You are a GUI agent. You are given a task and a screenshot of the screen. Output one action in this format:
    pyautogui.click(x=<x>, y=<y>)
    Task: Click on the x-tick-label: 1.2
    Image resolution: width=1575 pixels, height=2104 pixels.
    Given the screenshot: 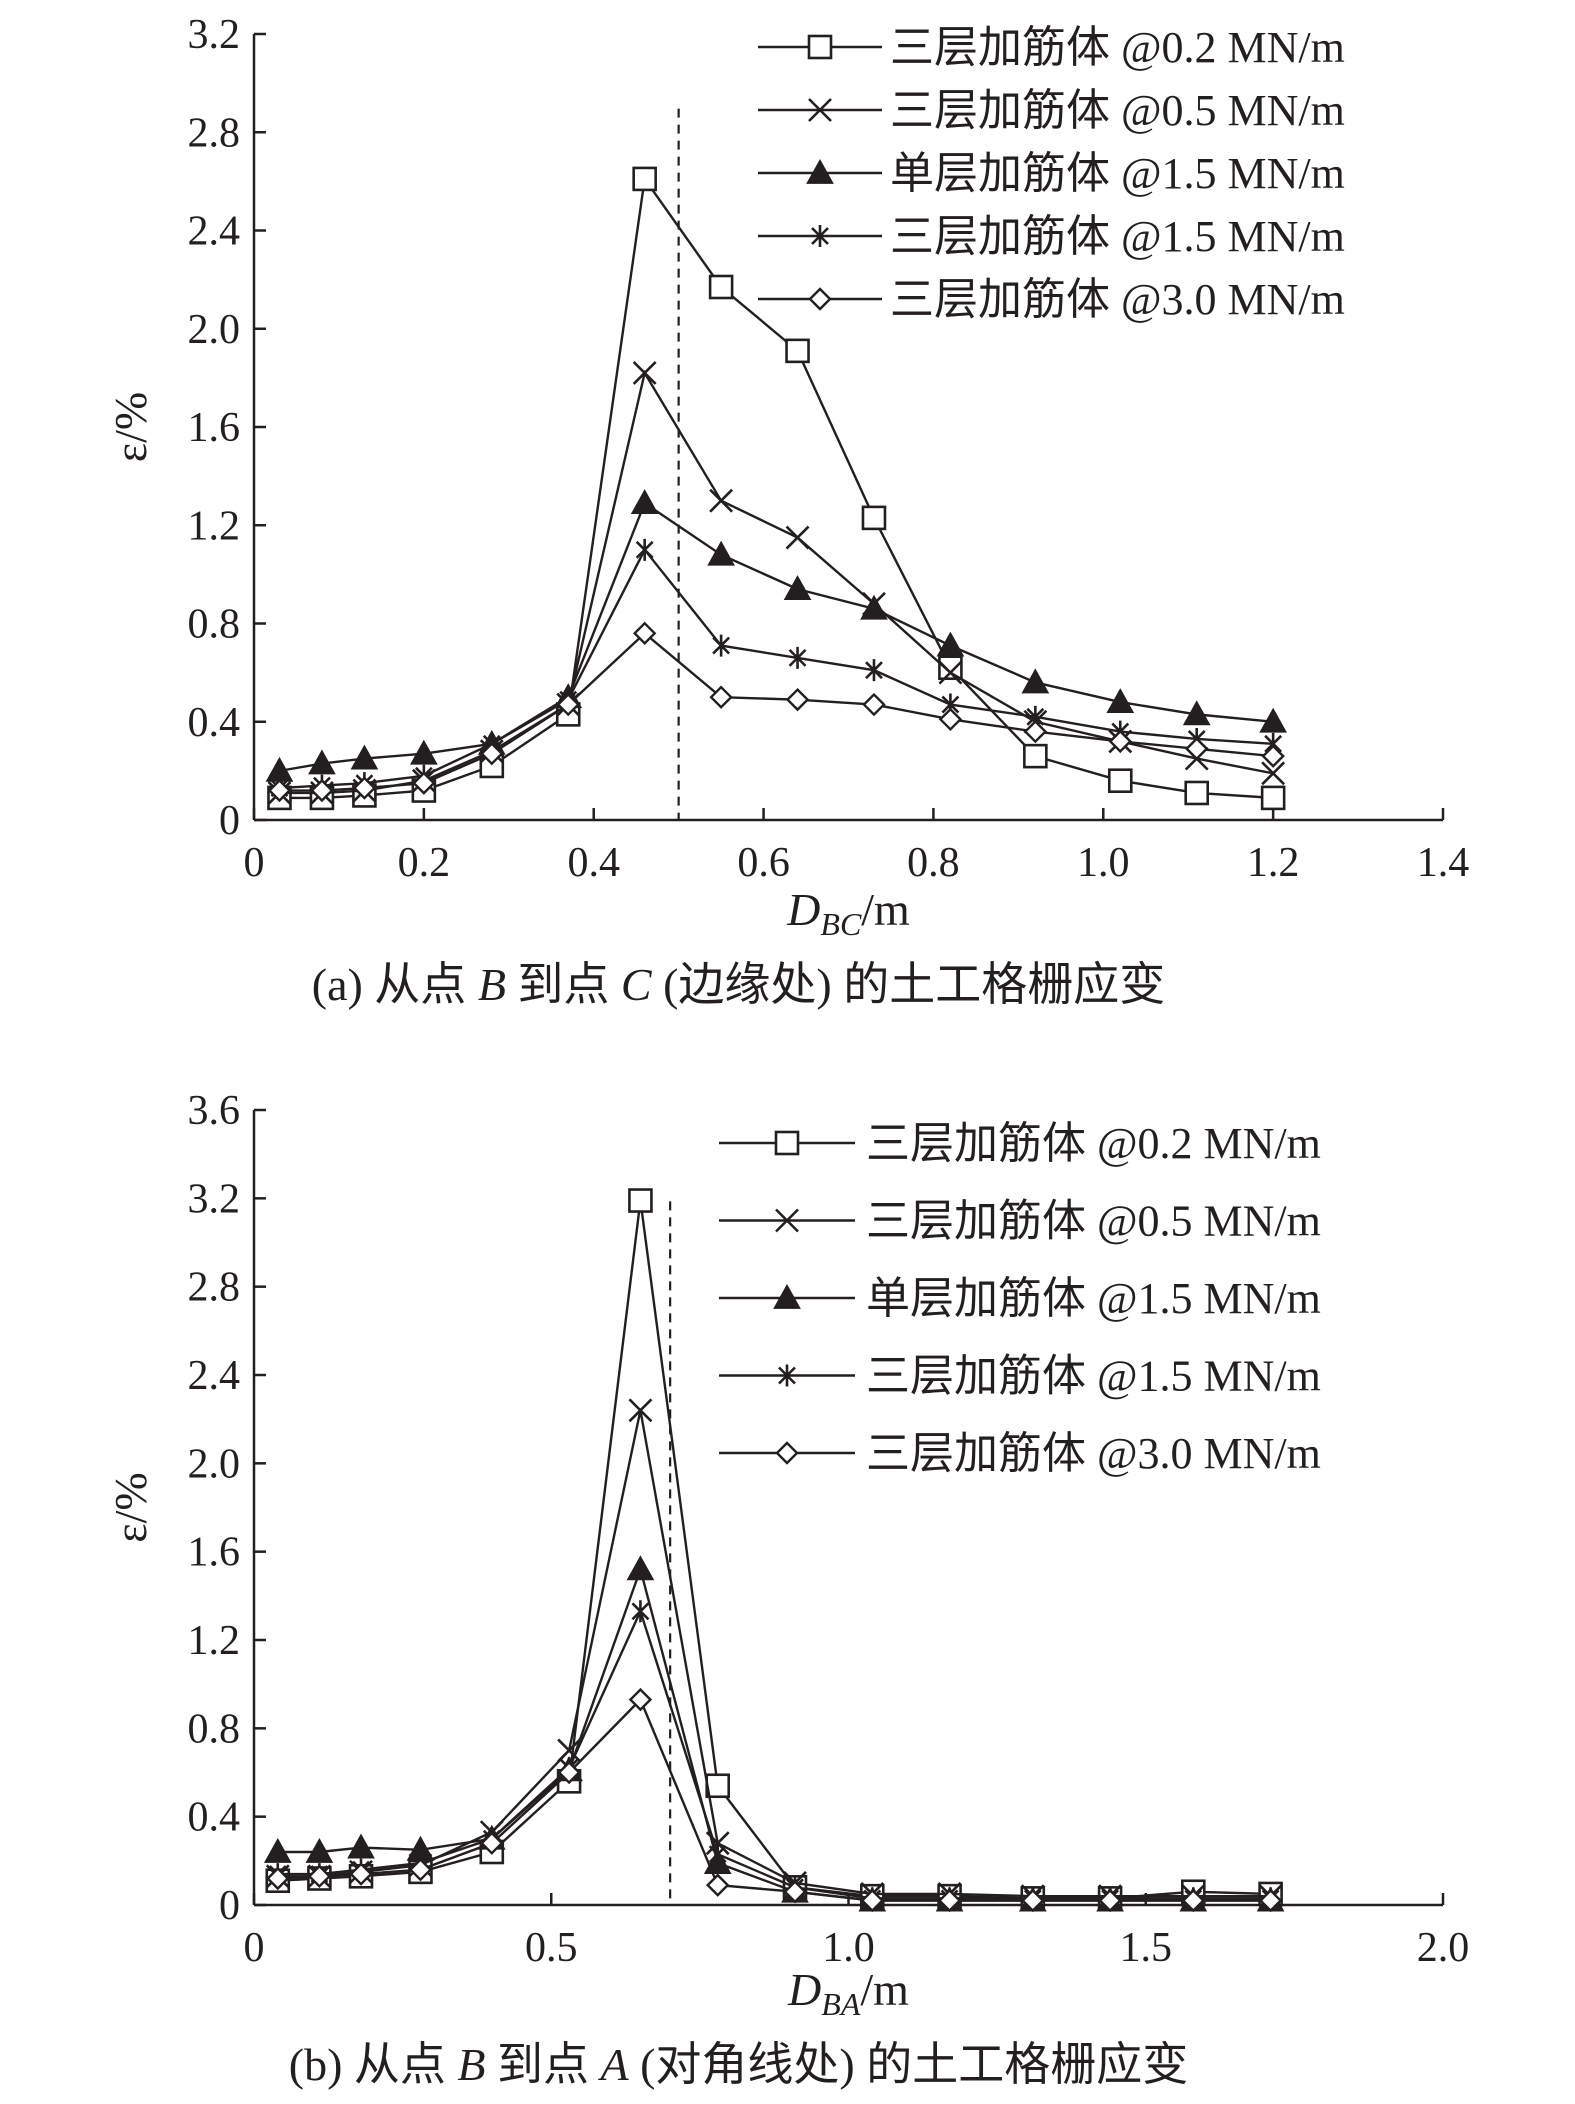 What is the action you would take?
    pyautogui.click(x=1273, y=863)
    